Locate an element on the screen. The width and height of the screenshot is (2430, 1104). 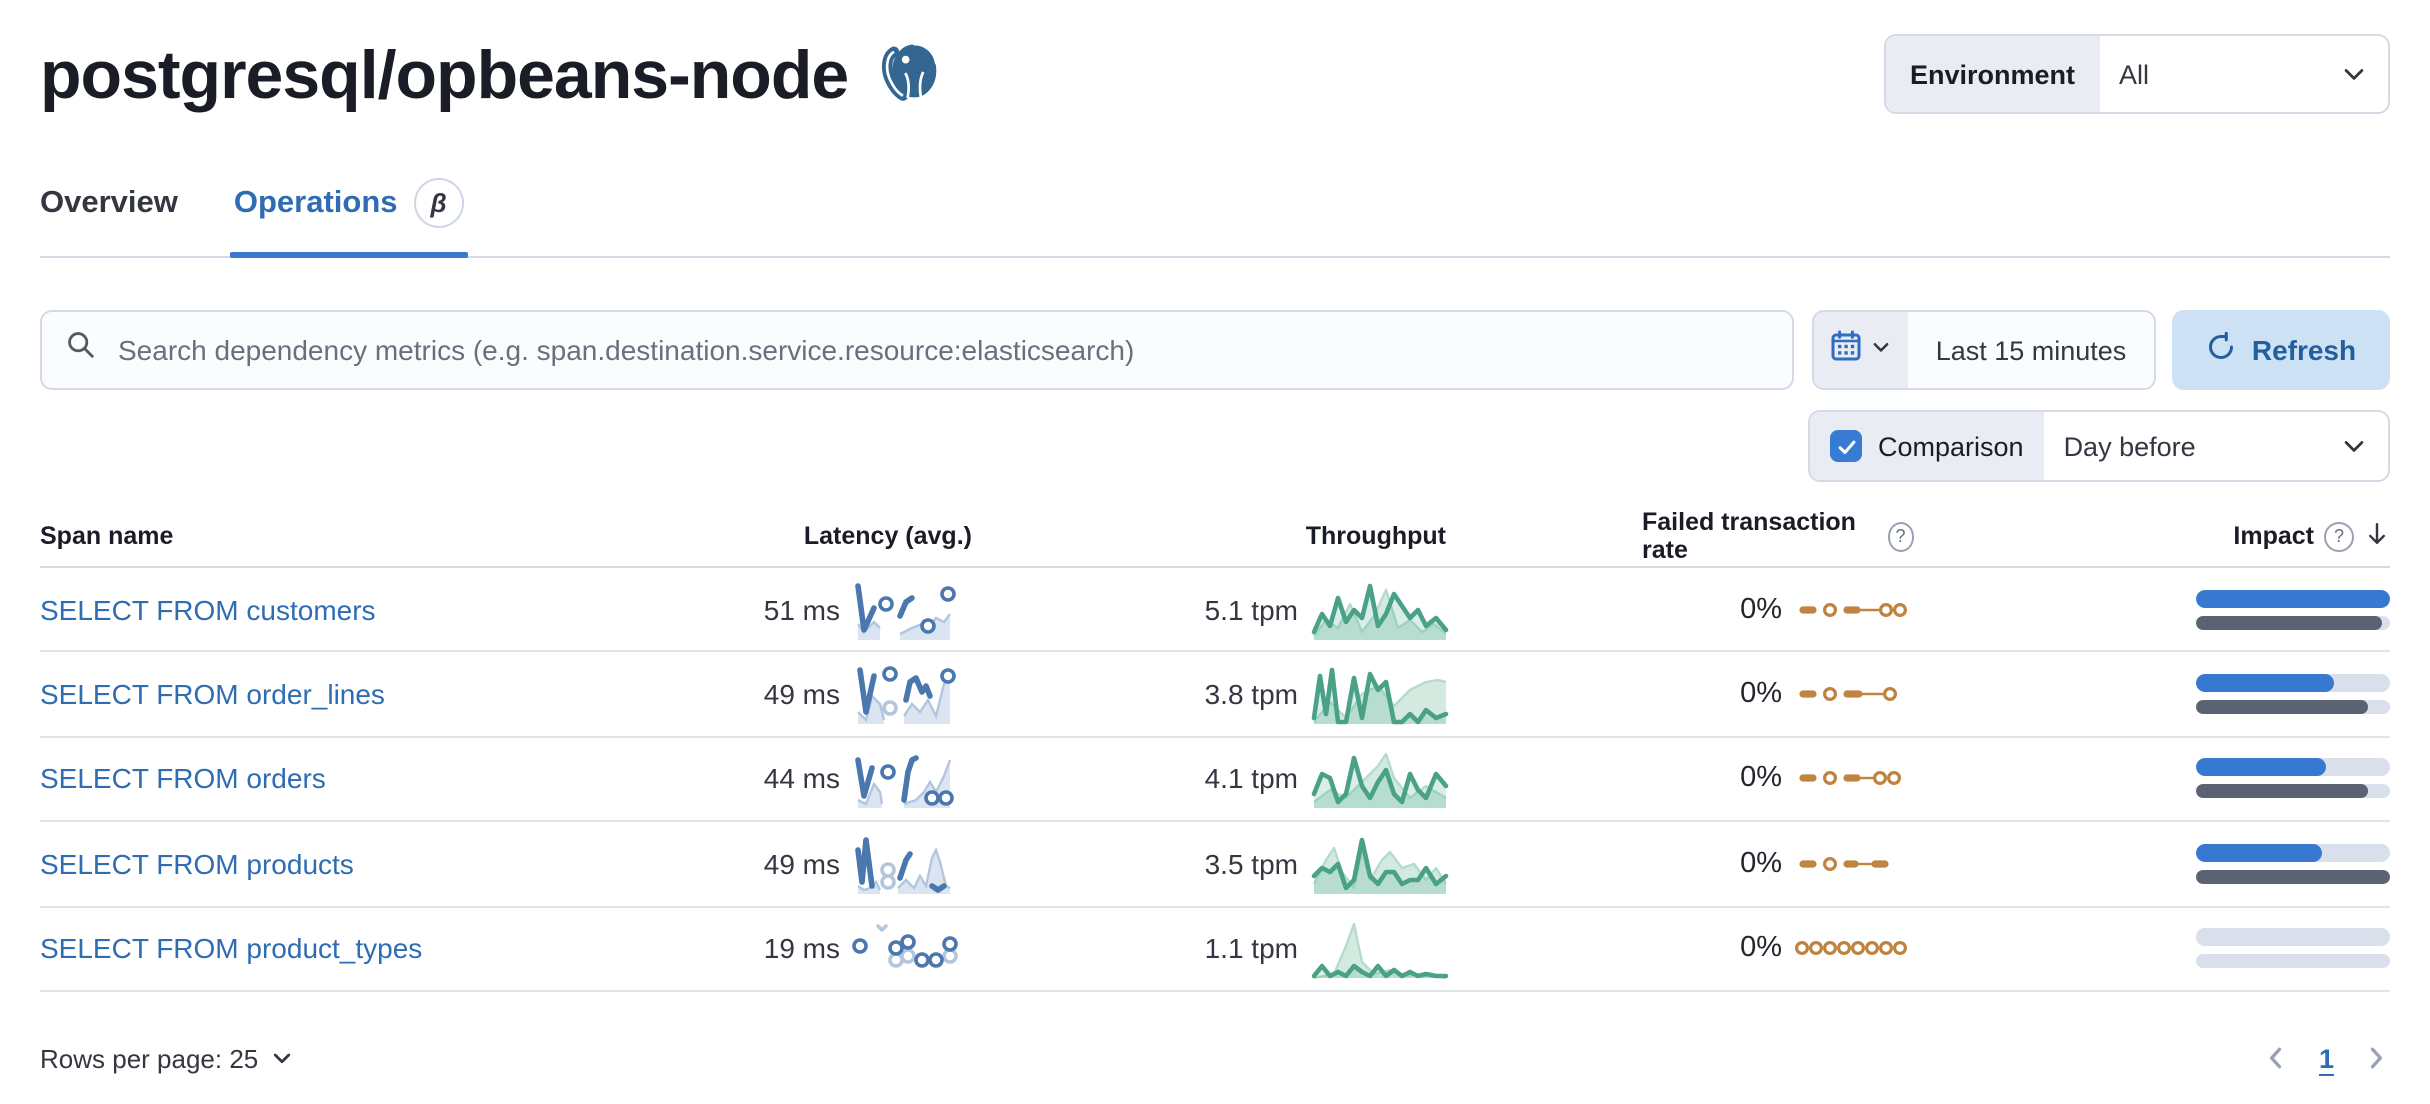
postgresql-elephant-icon is located at coordinates (912, 77).